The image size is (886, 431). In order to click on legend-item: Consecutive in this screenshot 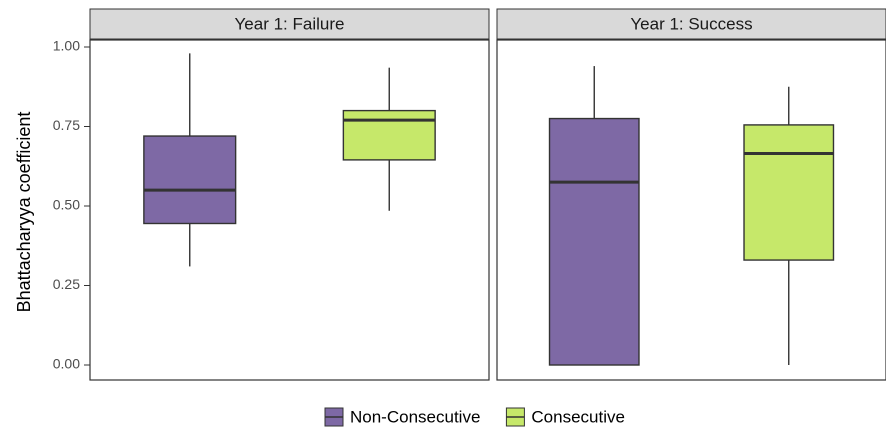, I will do `click(565, 417)`.